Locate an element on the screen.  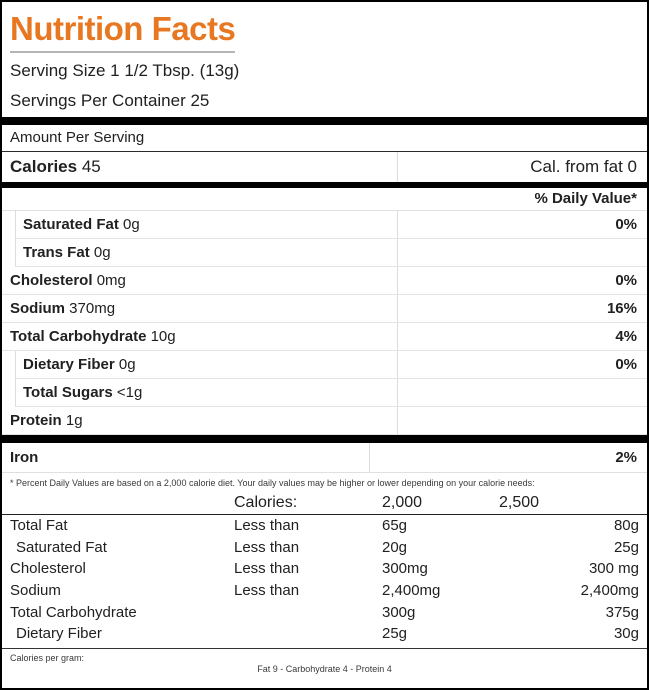
calories-number: 45 is located at coordinates (91, 166).